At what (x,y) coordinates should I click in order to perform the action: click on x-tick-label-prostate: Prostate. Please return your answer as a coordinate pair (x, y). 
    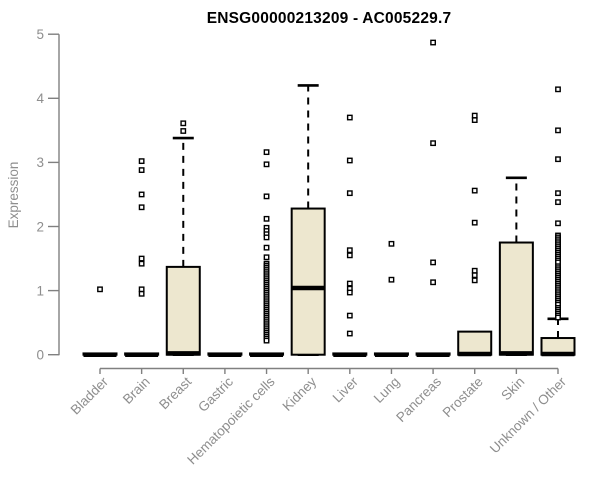
    Looking at the image, I should click on (463, 397).